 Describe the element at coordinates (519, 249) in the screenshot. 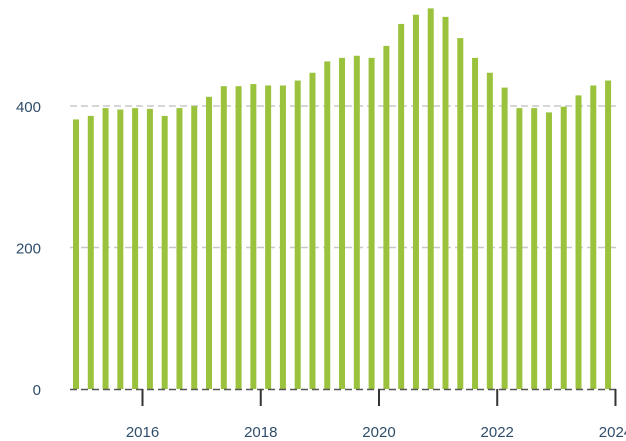

I see `bar-2022-q4` at that location.